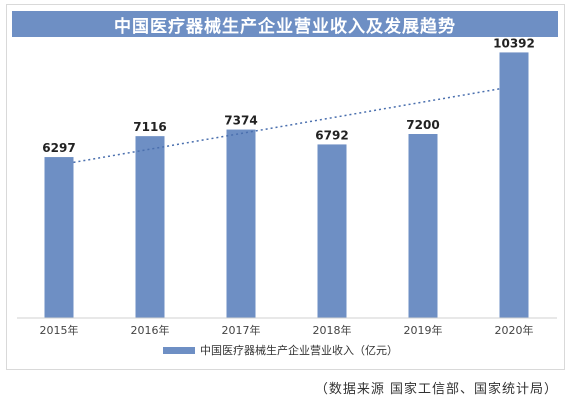  Describe the element at coordinates (514, 330) in the screenshot. I see `x-tick-label-2020年: 2020年` at that location.